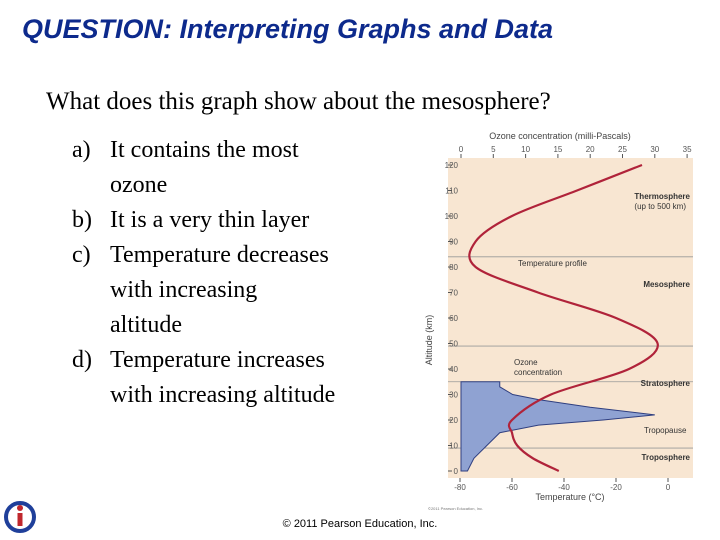  Describe the element at coordinates (666, 383) in the screenshot. I see `layer-label: Stratosphere` at that location.